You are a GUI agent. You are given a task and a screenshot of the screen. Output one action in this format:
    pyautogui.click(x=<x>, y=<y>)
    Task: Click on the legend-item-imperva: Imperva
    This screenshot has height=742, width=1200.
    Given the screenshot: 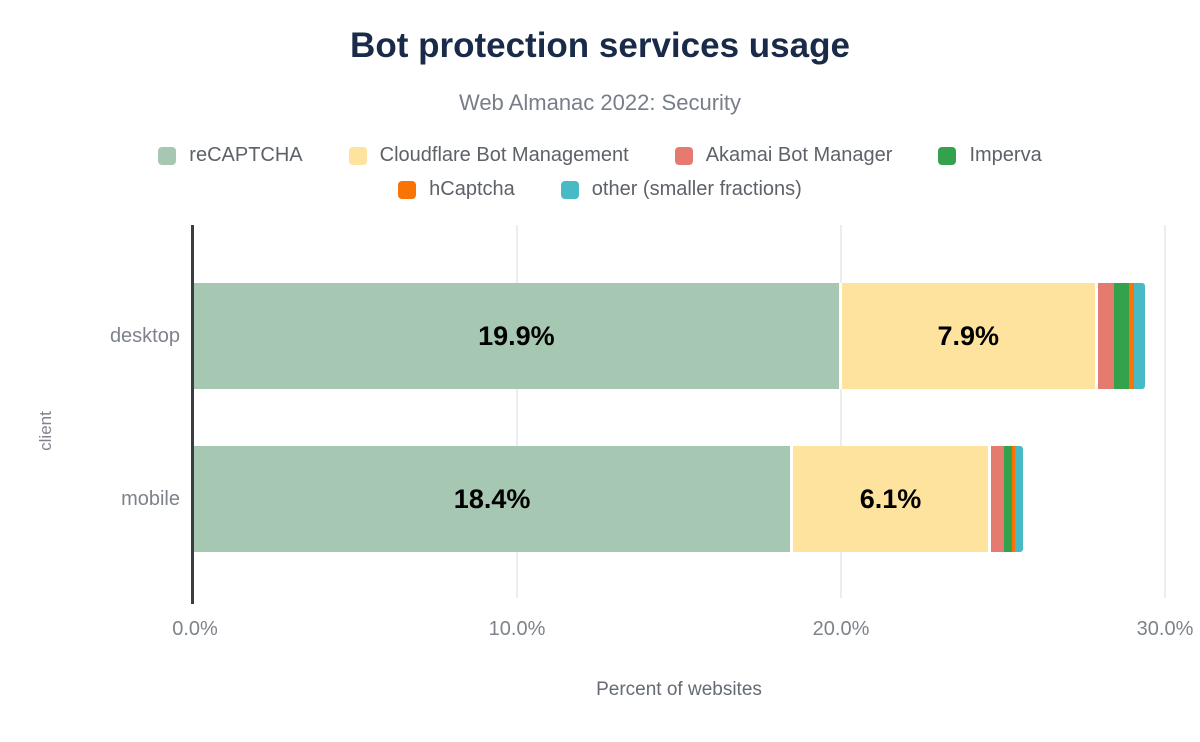 What is the action you would take?
    pyautogui.click(x=990, y=155)
    